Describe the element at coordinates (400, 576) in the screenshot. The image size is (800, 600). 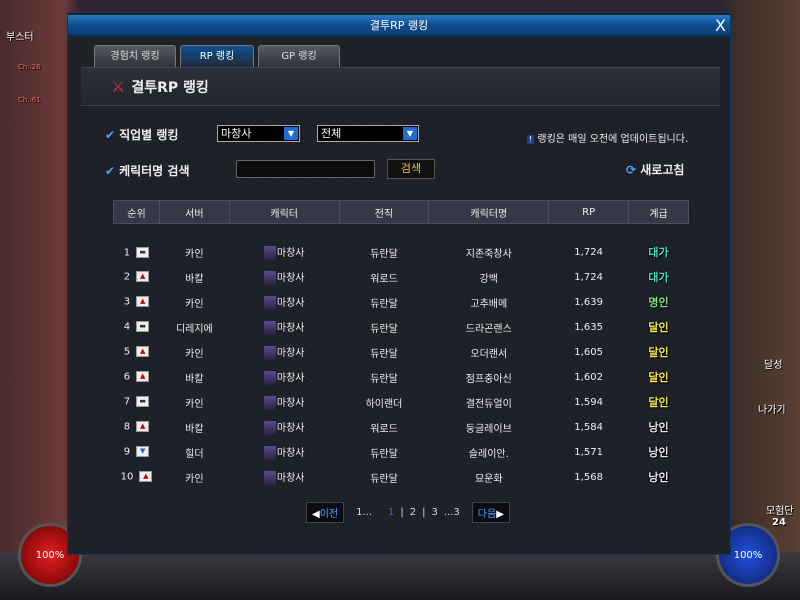
I see `game-bottom-bar` at that location.